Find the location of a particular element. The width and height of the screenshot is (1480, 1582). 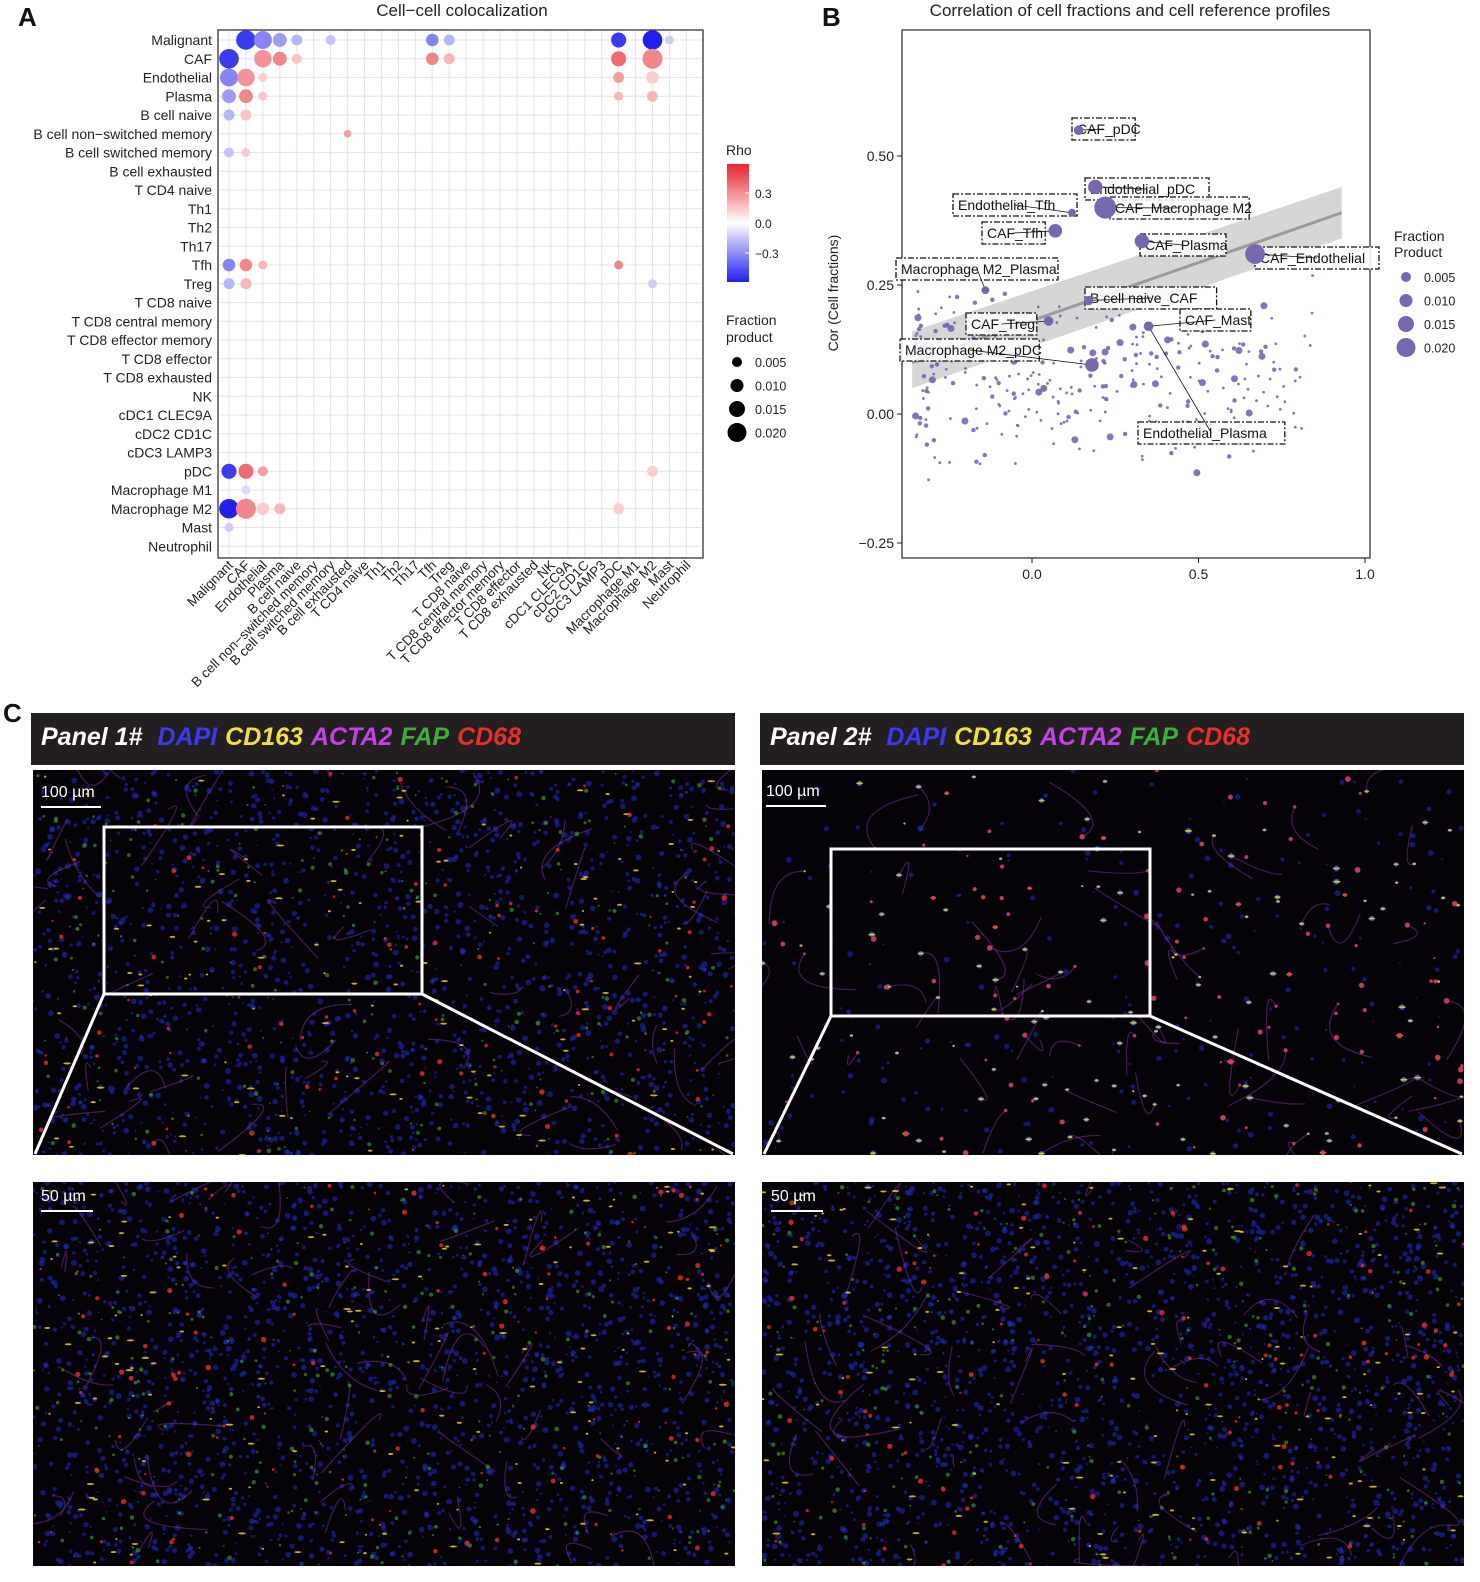

x-tick-label: 0.0 is located at coordinates (1032, 574).